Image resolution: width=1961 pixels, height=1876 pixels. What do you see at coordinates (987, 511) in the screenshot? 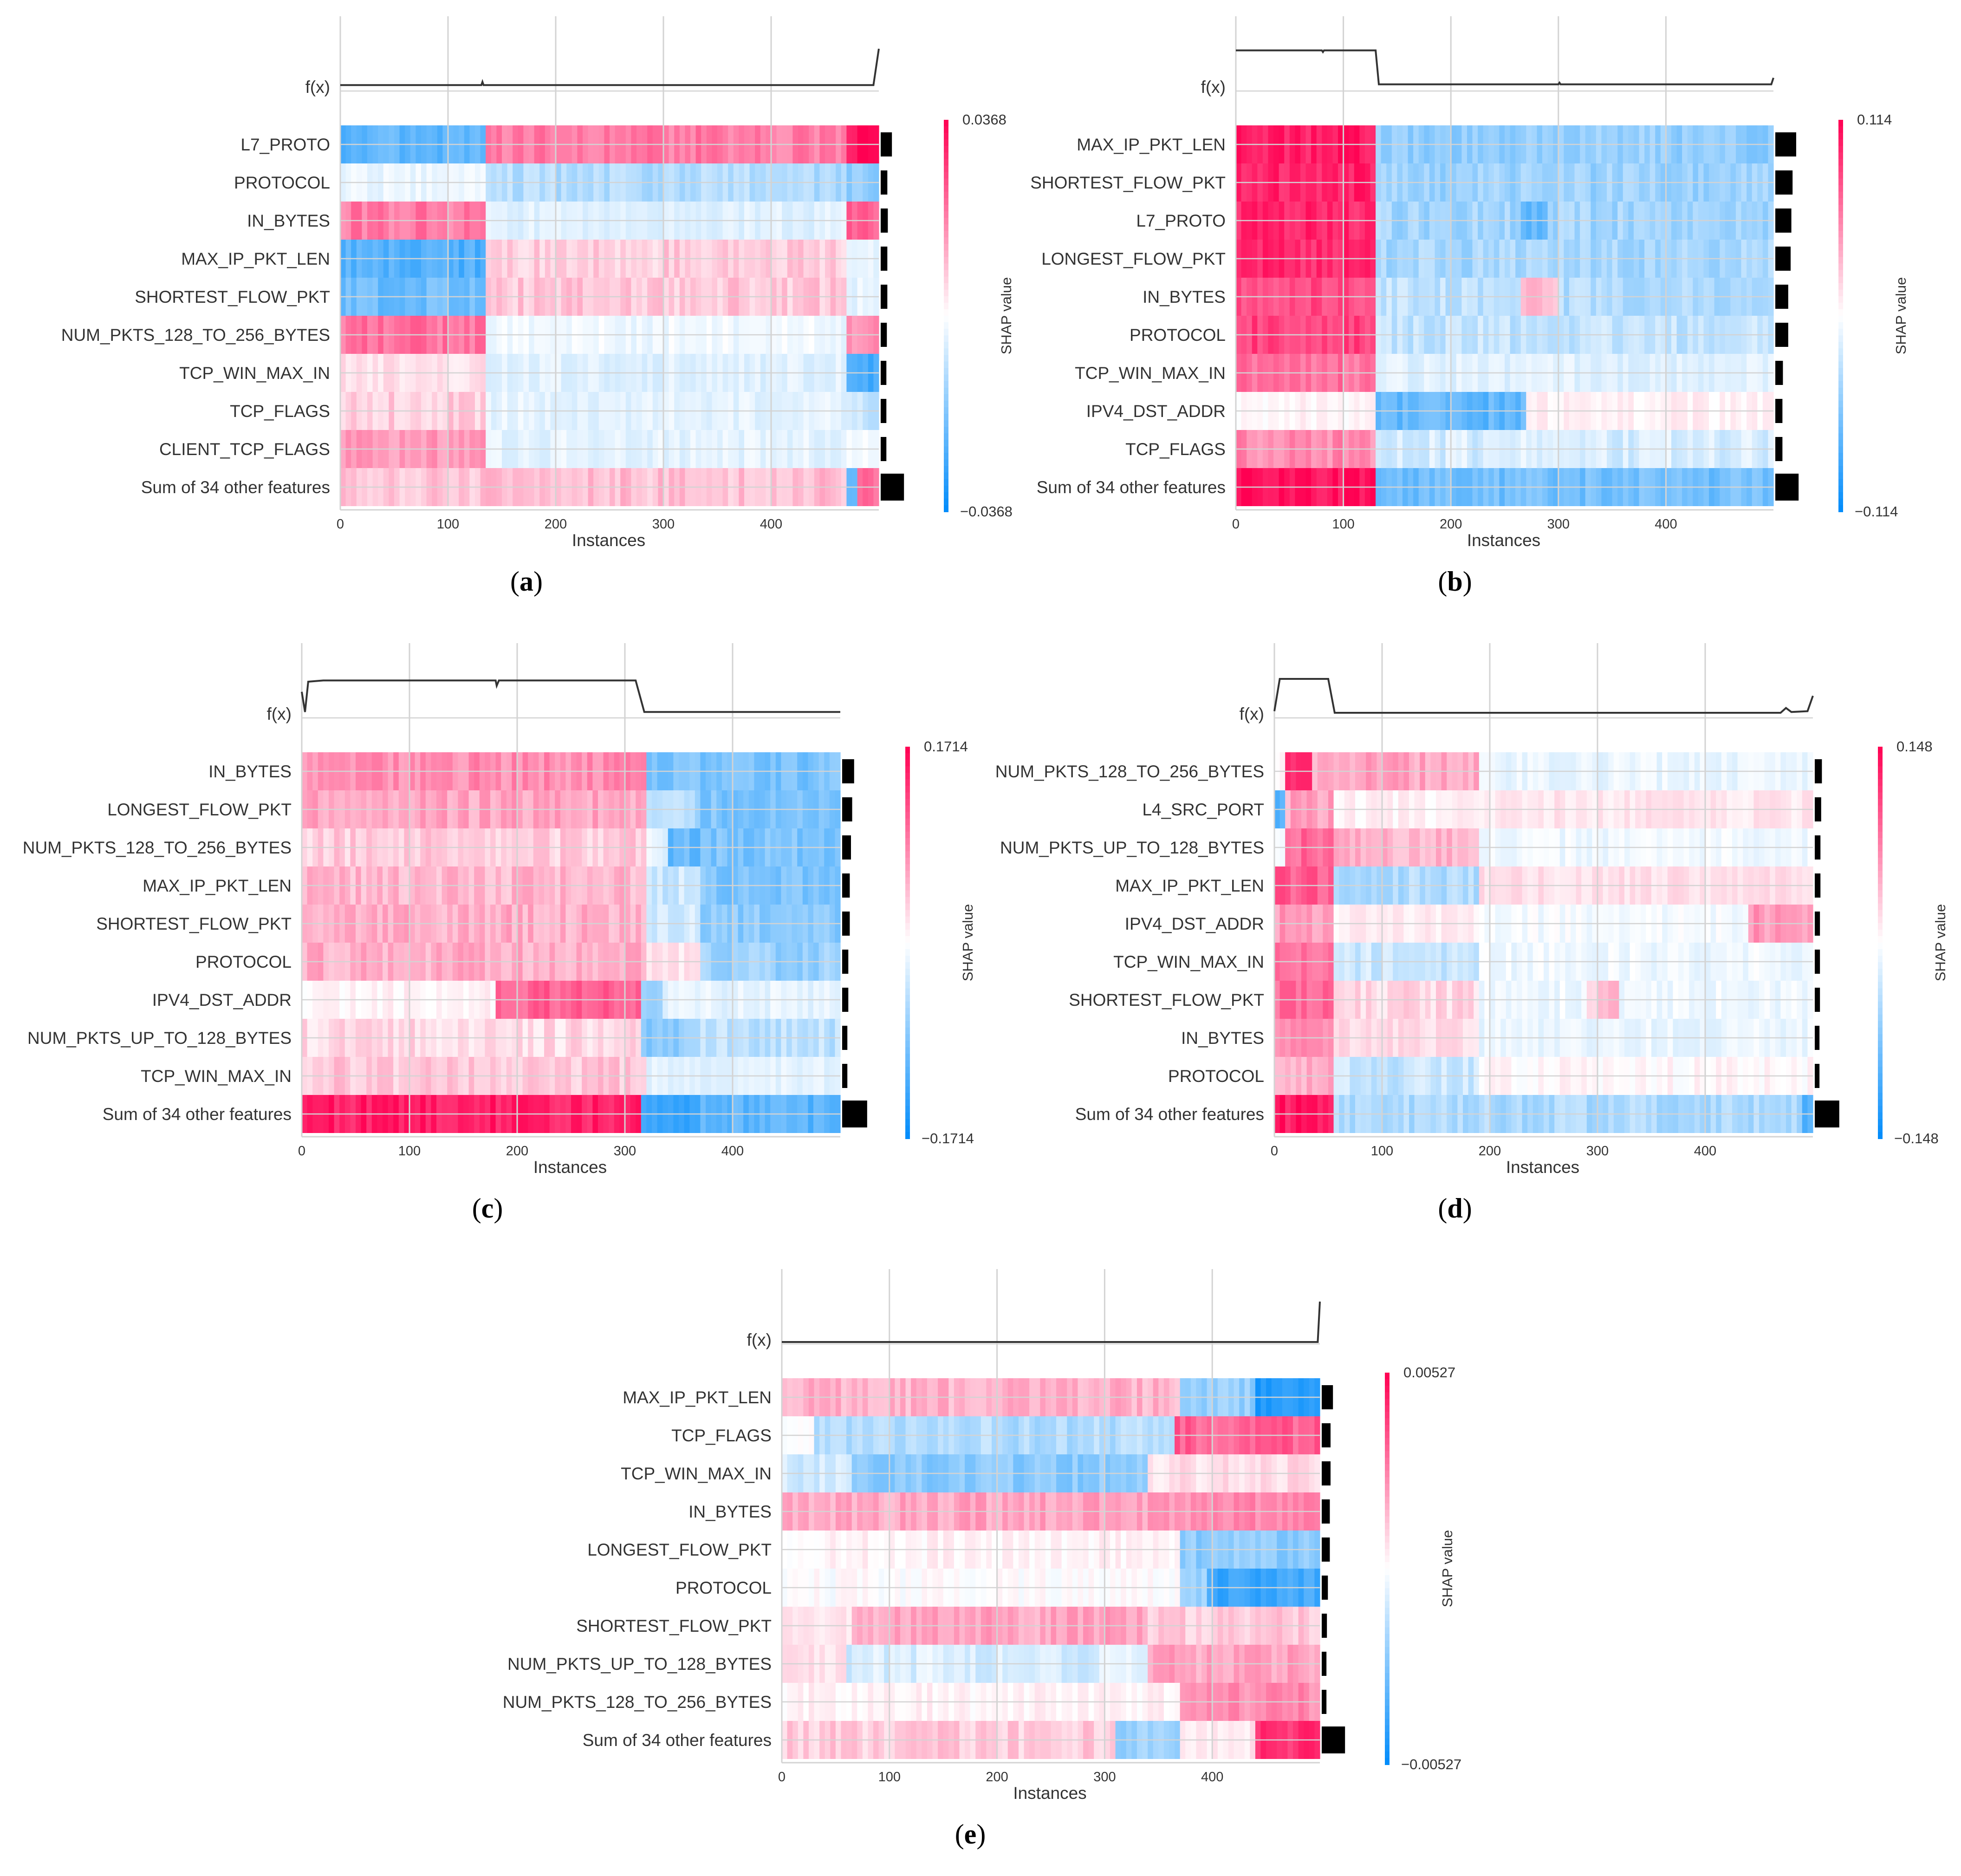
I see `colorbar-min-label: −0.0368` at bounding box center [987, 511].